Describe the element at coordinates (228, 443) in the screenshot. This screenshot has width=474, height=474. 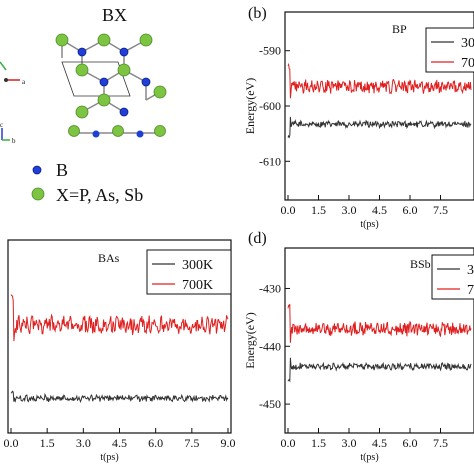
I see `x-tick-label: 9.0` at that location.